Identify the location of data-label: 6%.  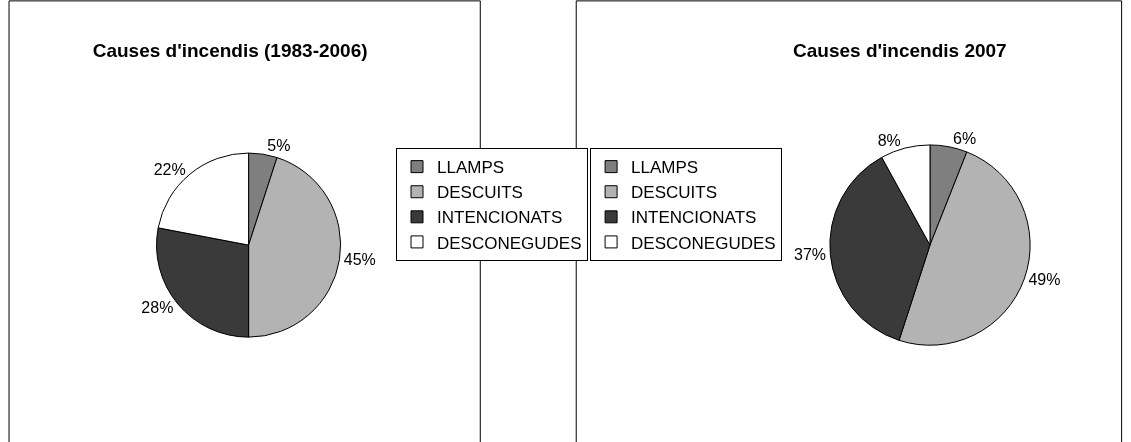
(965, 139).